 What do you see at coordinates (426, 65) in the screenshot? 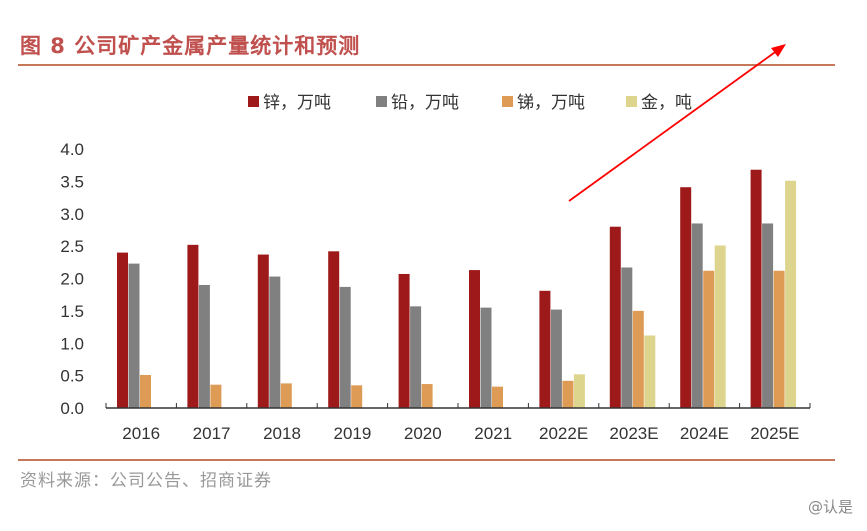
I see `title-rule` at bounding box center [426, 65].